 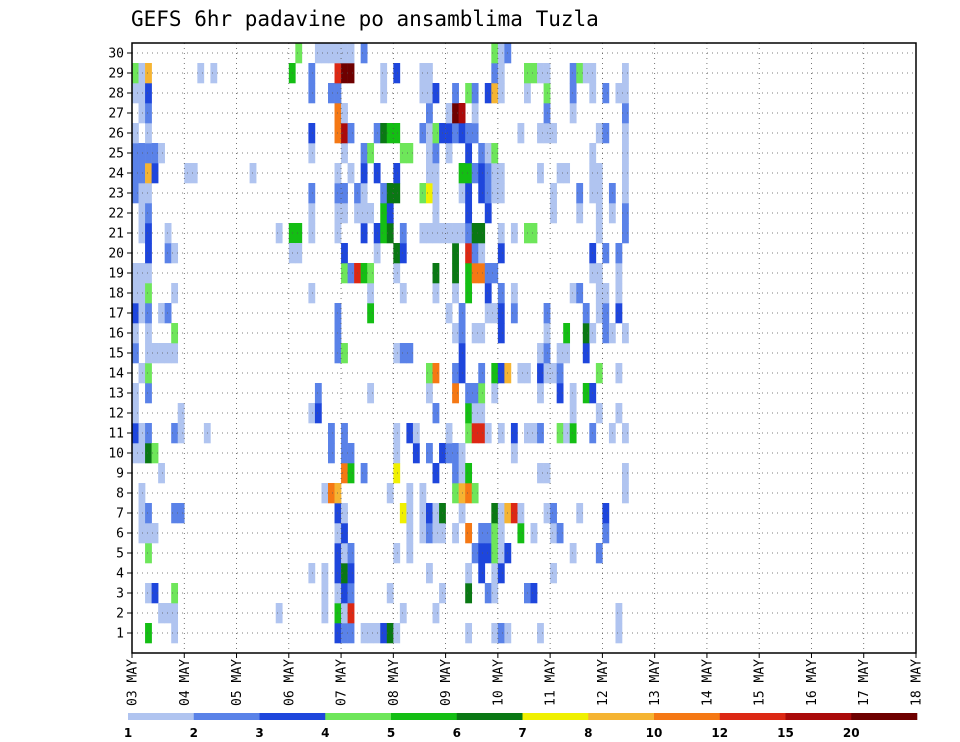 I want to click on y-tick-label: 7, so click(x=120, y=514).